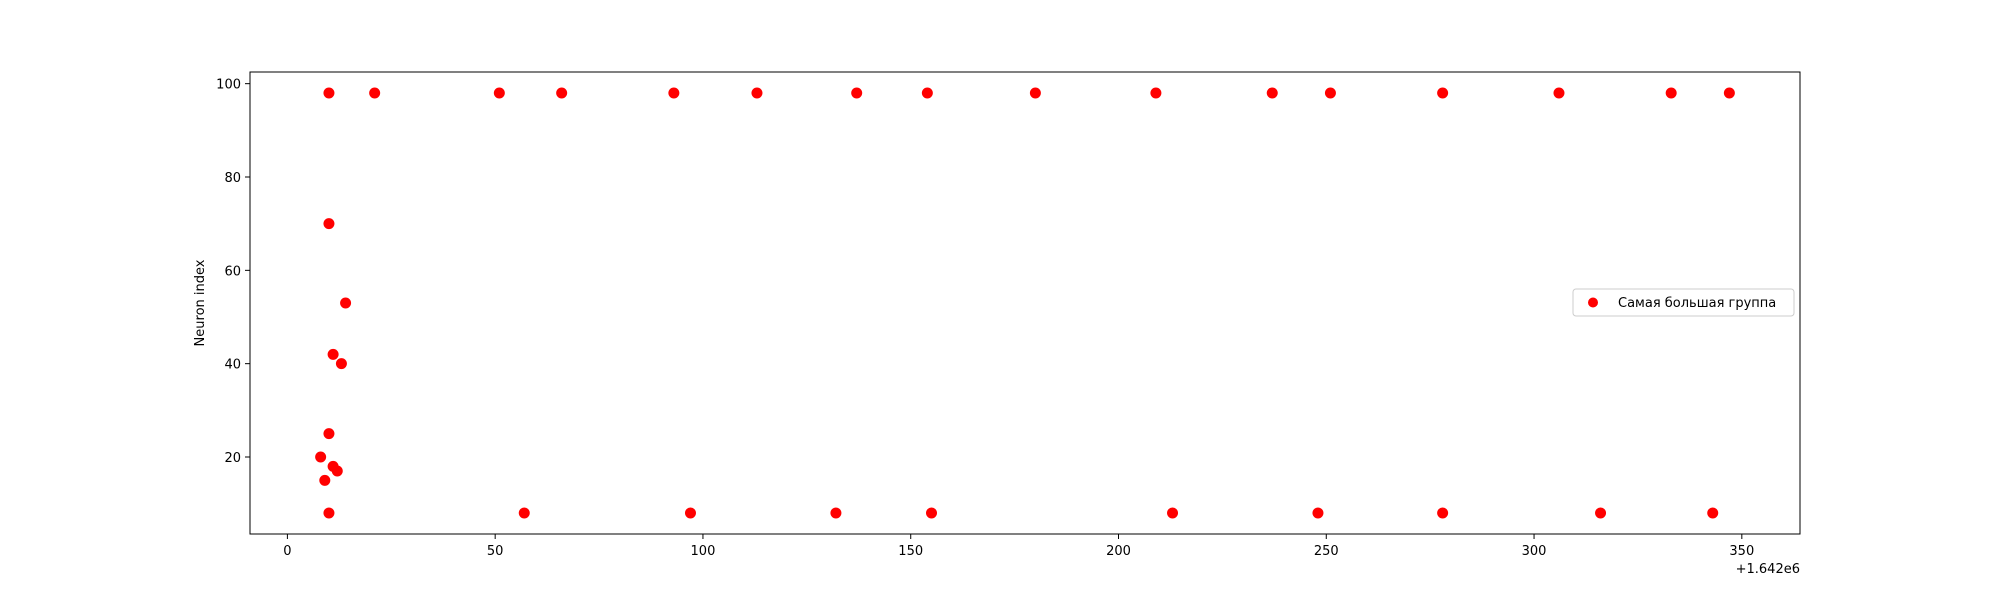 This screenshot has height=600, width=2000. I want to click on y-tick-label: 40, so click(232, 365).